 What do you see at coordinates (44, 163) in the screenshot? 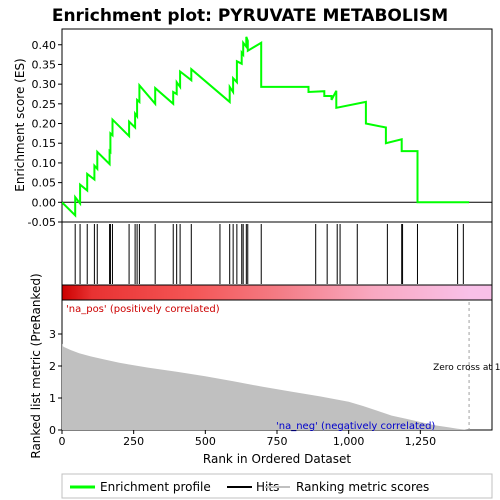
I see `es-tick-label: 0.10` at bounding box center [44, 163].